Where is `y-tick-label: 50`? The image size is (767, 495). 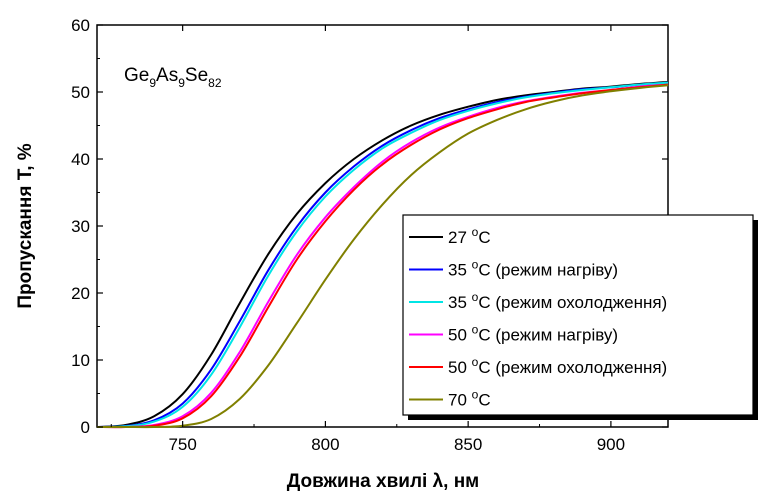 y-tick-label: 50 is located at coordinates (80, 92).